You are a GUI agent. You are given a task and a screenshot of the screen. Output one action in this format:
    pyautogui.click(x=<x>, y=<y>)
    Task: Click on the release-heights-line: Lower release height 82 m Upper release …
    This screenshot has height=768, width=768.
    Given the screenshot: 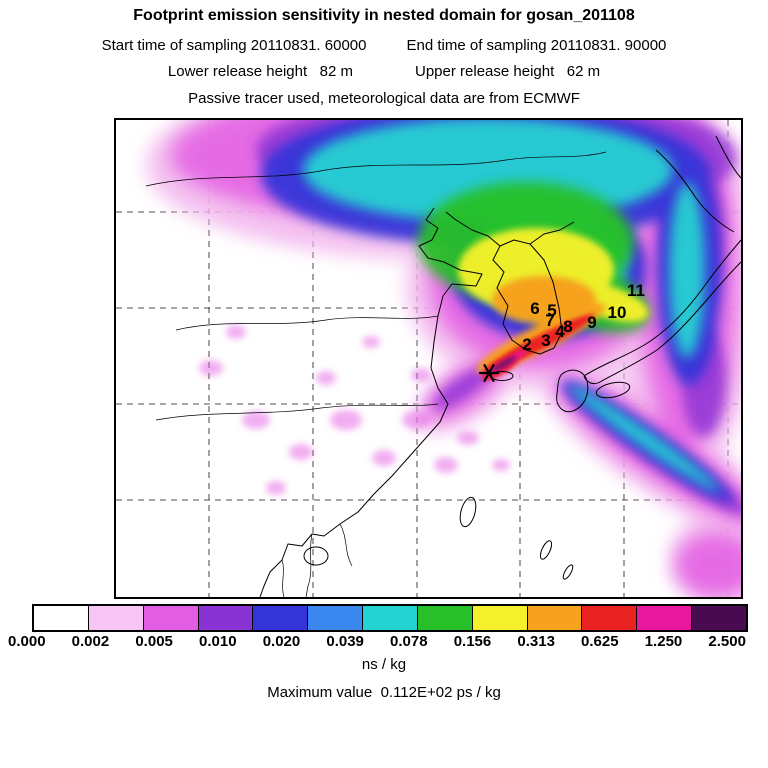 What is the action you would take?
    pyautogui.click(x=384, y=71)
    